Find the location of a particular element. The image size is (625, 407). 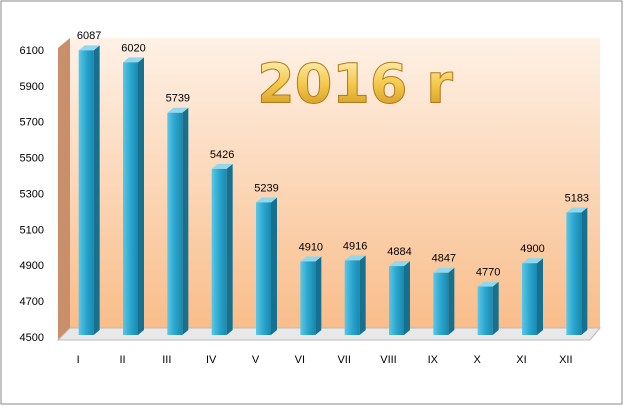

x-tick-label: I is located at coordinates (78, 360).